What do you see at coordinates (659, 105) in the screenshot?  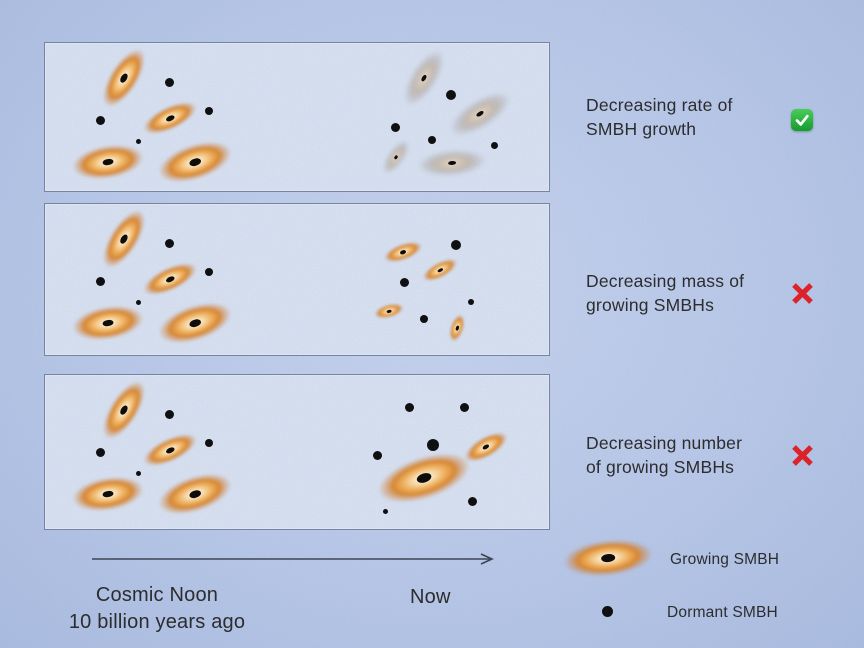 I see `annotation-line-1: Decreasing rate of` at bounding box center [659, 105].